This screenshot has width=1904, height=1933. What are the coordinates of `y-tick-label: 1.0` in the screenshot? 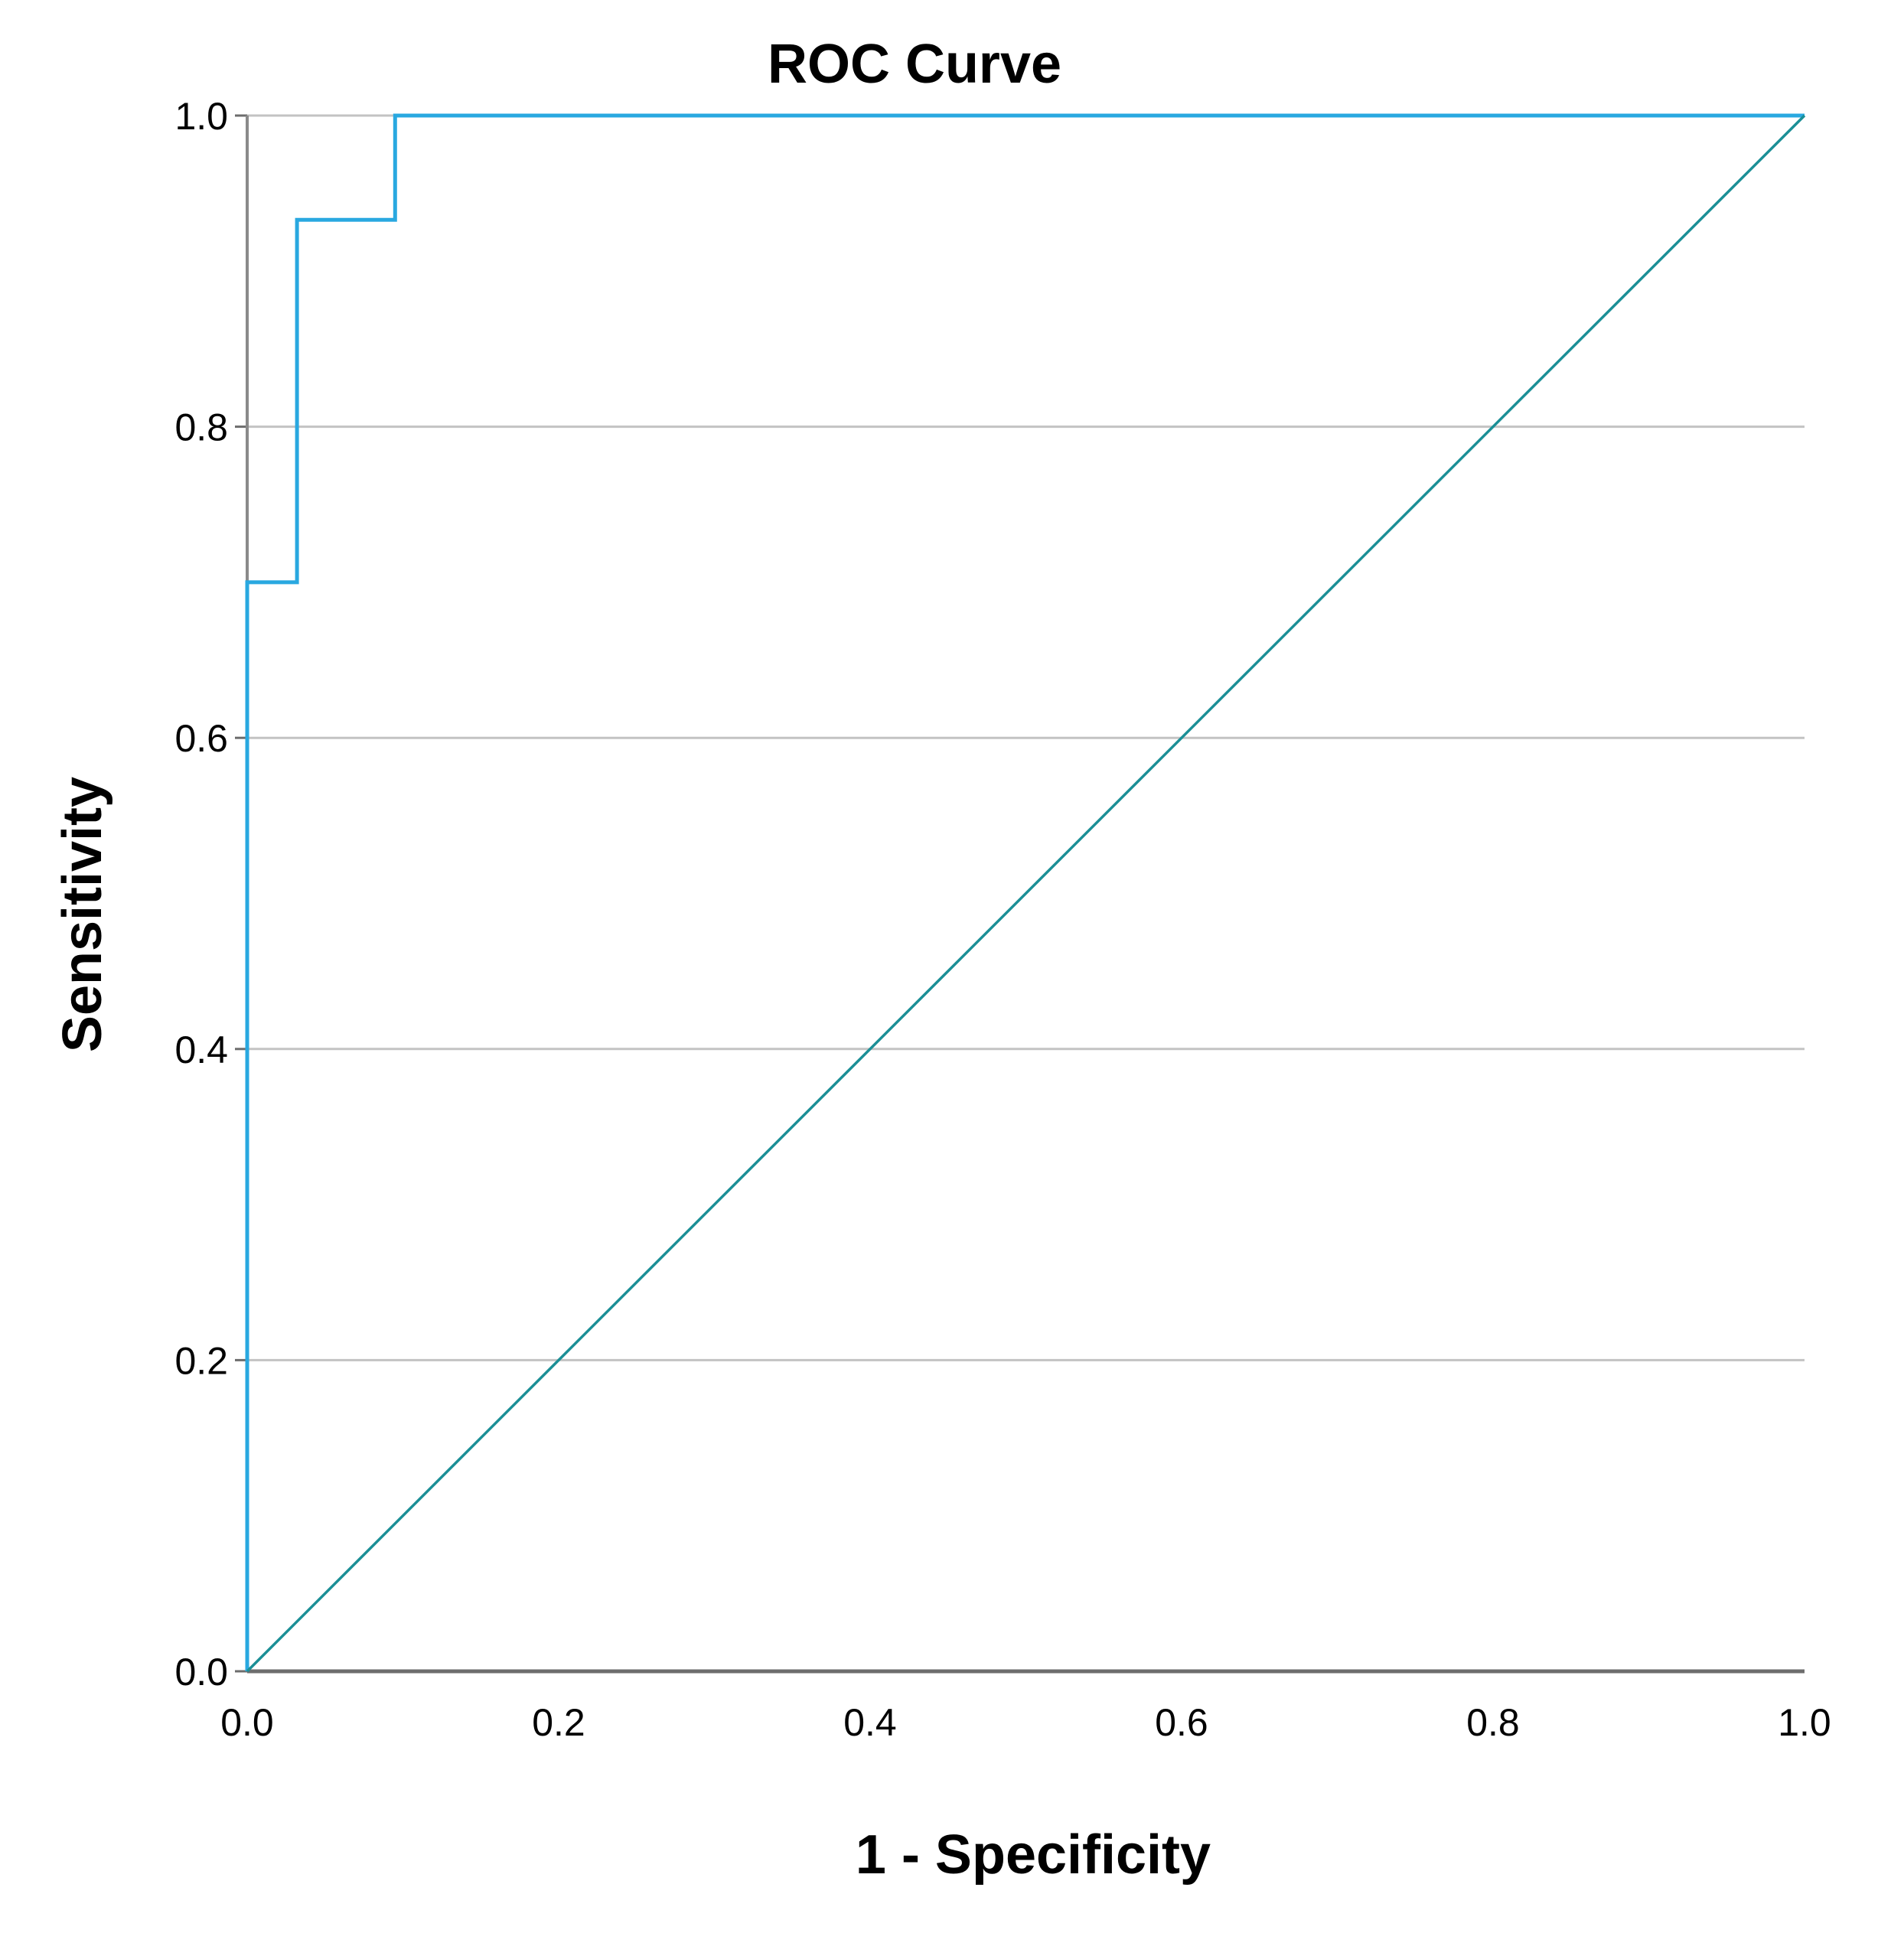 It's located at (201, 116).